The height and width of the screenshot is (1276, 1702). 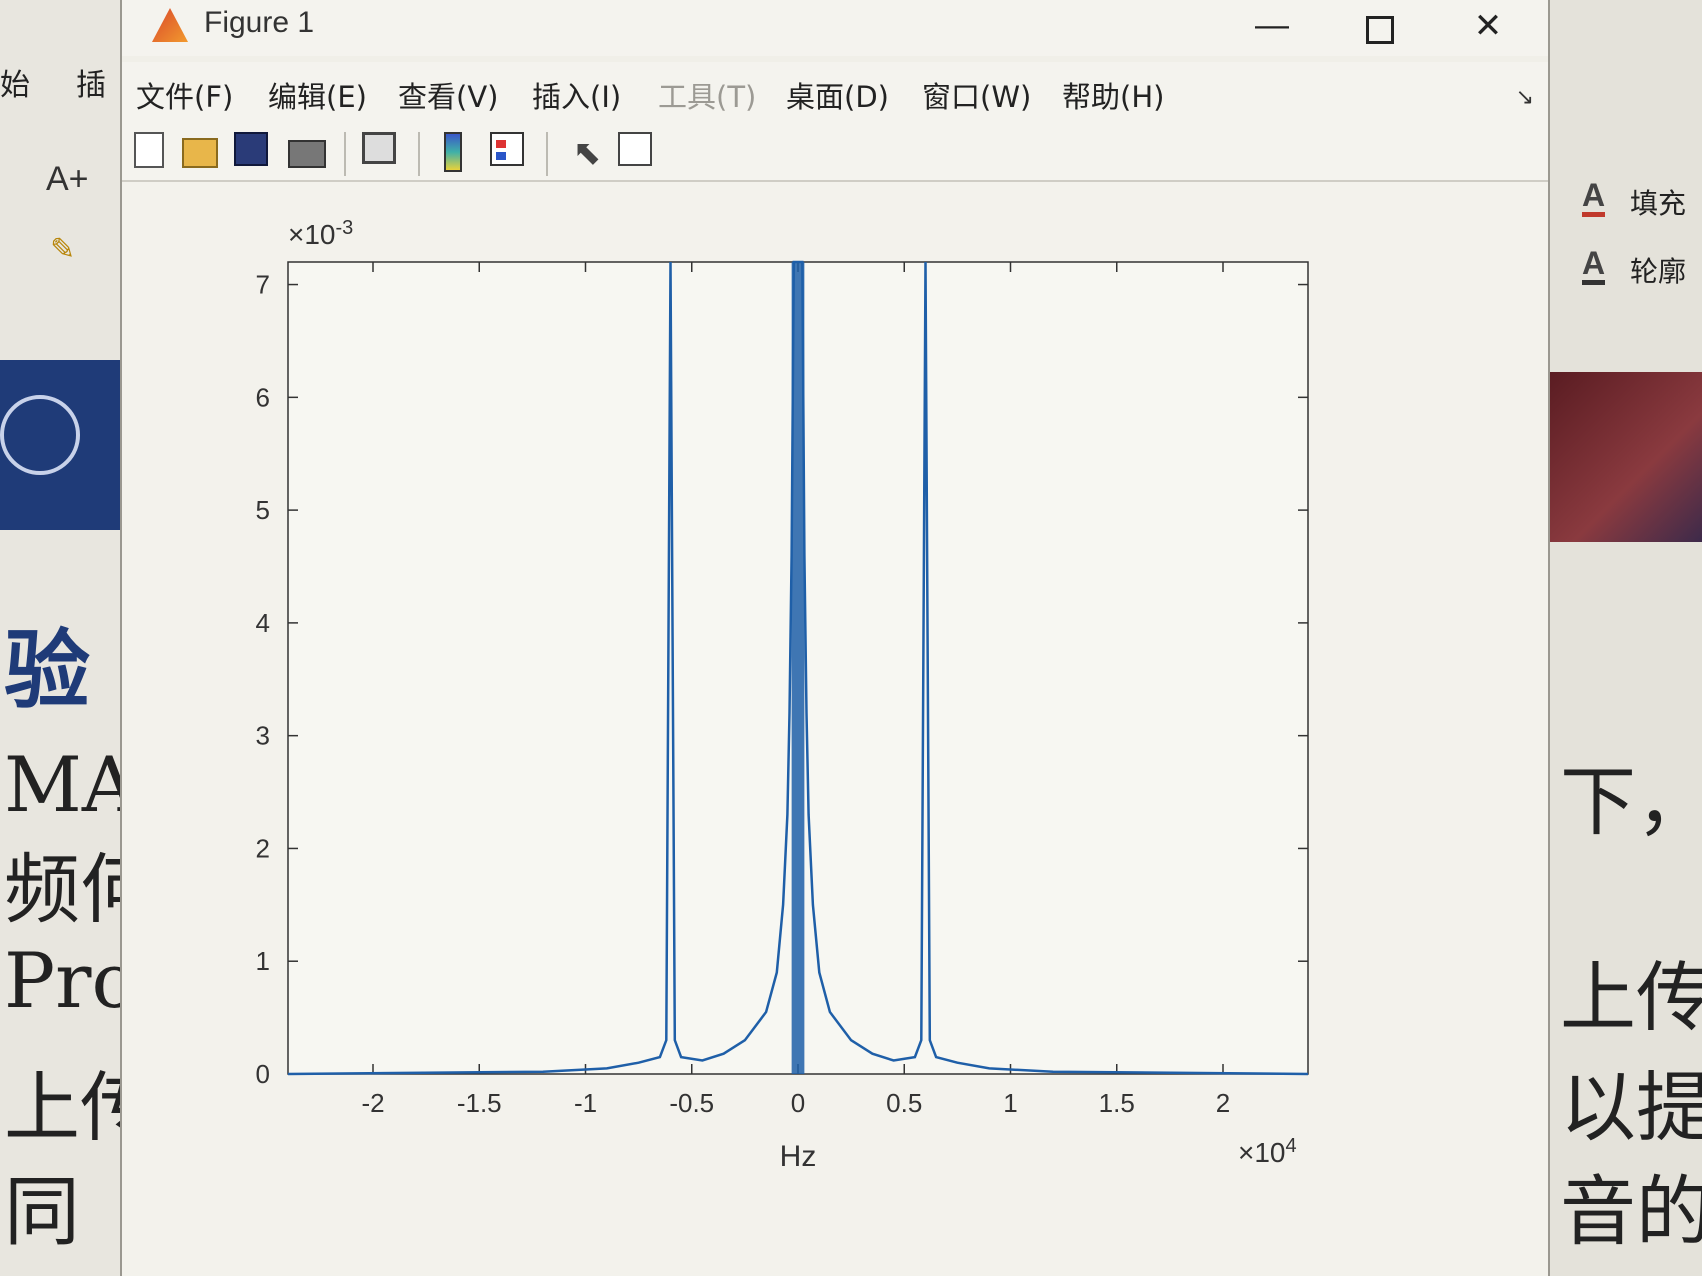 What do you see at coordinates (263, 736) in the screenshot?
I see `y-tick-label: 3` at bounding box center [263, 736].